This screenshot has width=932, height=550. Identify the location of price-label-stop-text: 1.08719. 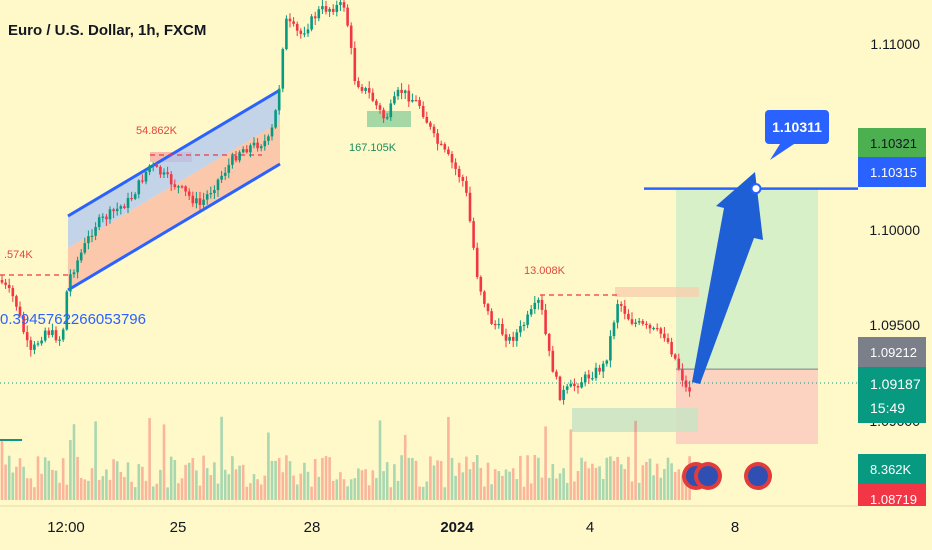
(893, 499).